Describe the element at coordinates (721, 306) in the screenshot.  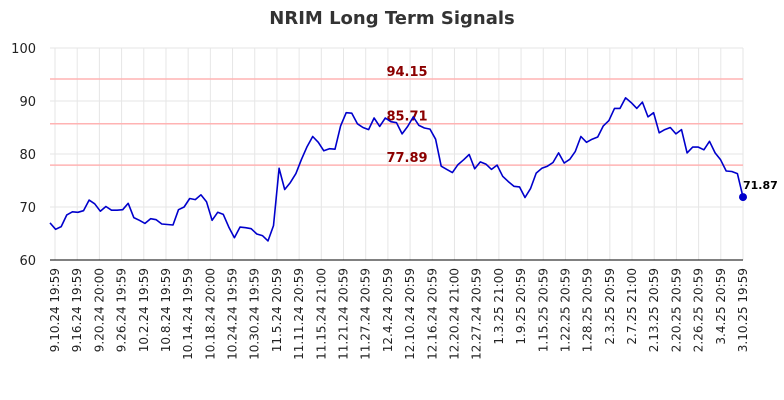
I see `x-tick-label: 3.4.25 20:59` at that location.